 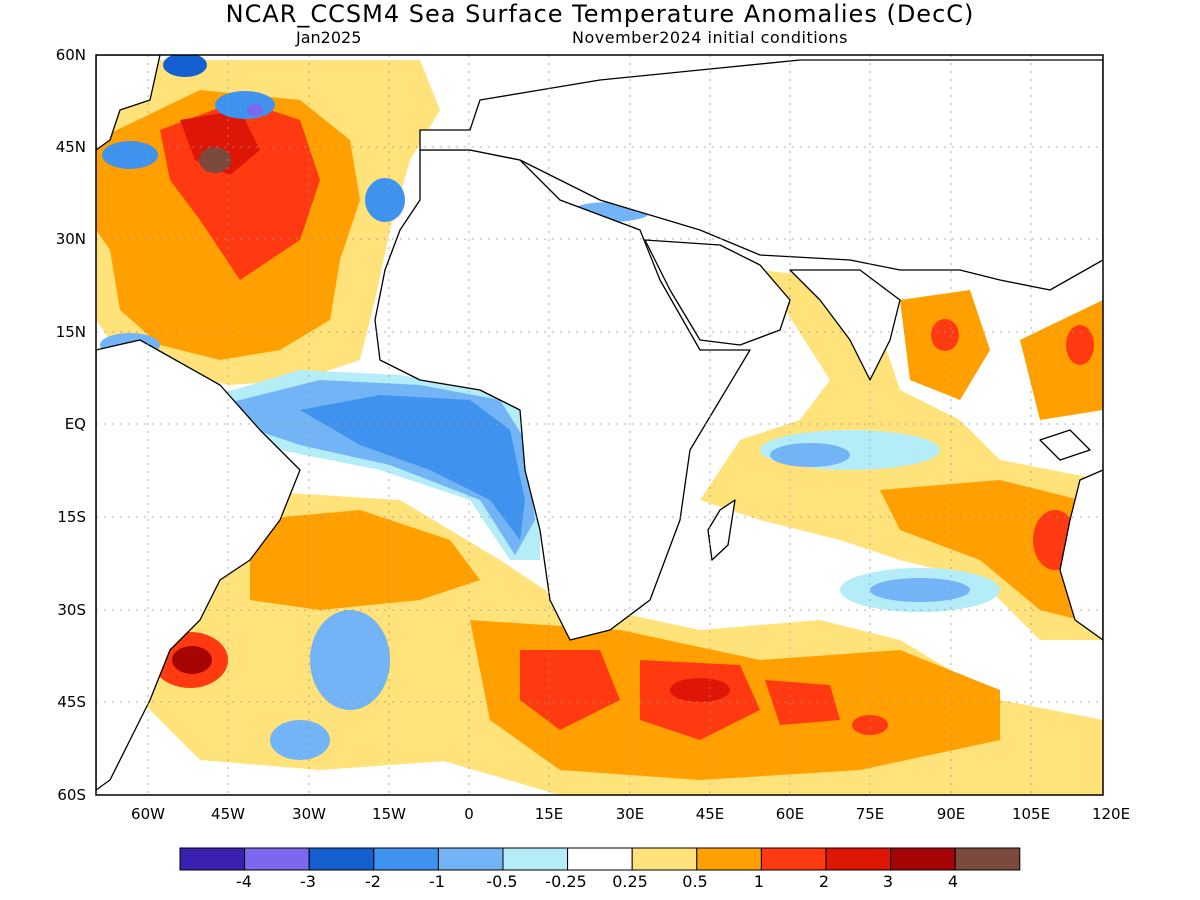 I want to click on lon-label: 30E, so click(x=630, y=814).